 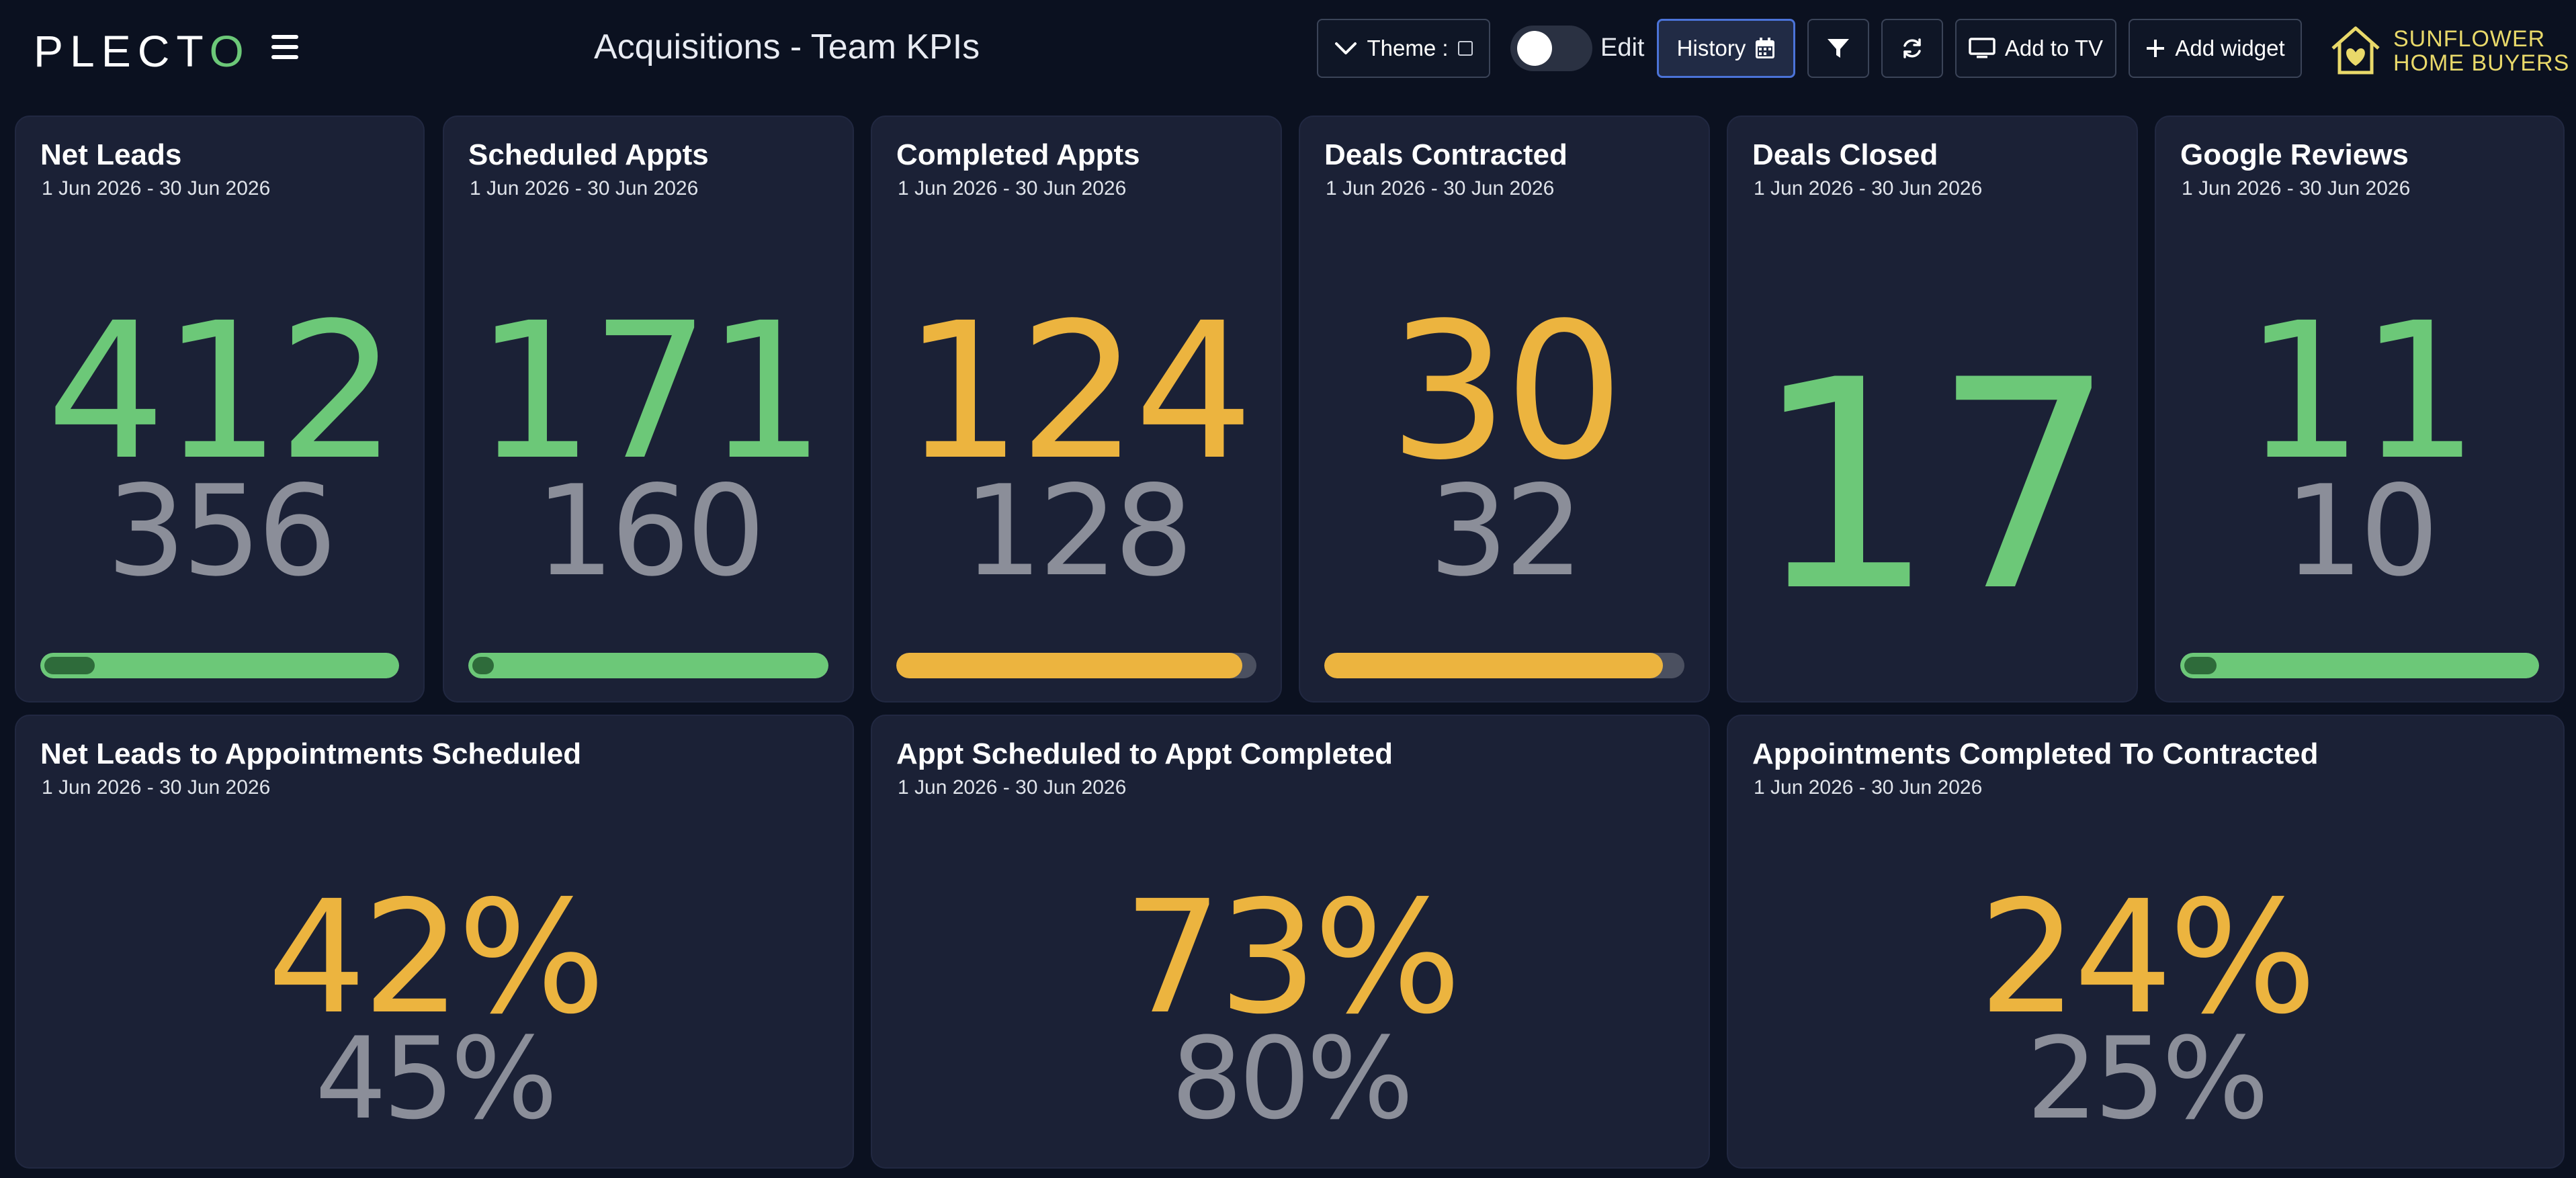 What do you see at coordinates (1292, 1078) in the screenshot?
I see `previous-value: 80%` at bounding box center [1292, 1078].